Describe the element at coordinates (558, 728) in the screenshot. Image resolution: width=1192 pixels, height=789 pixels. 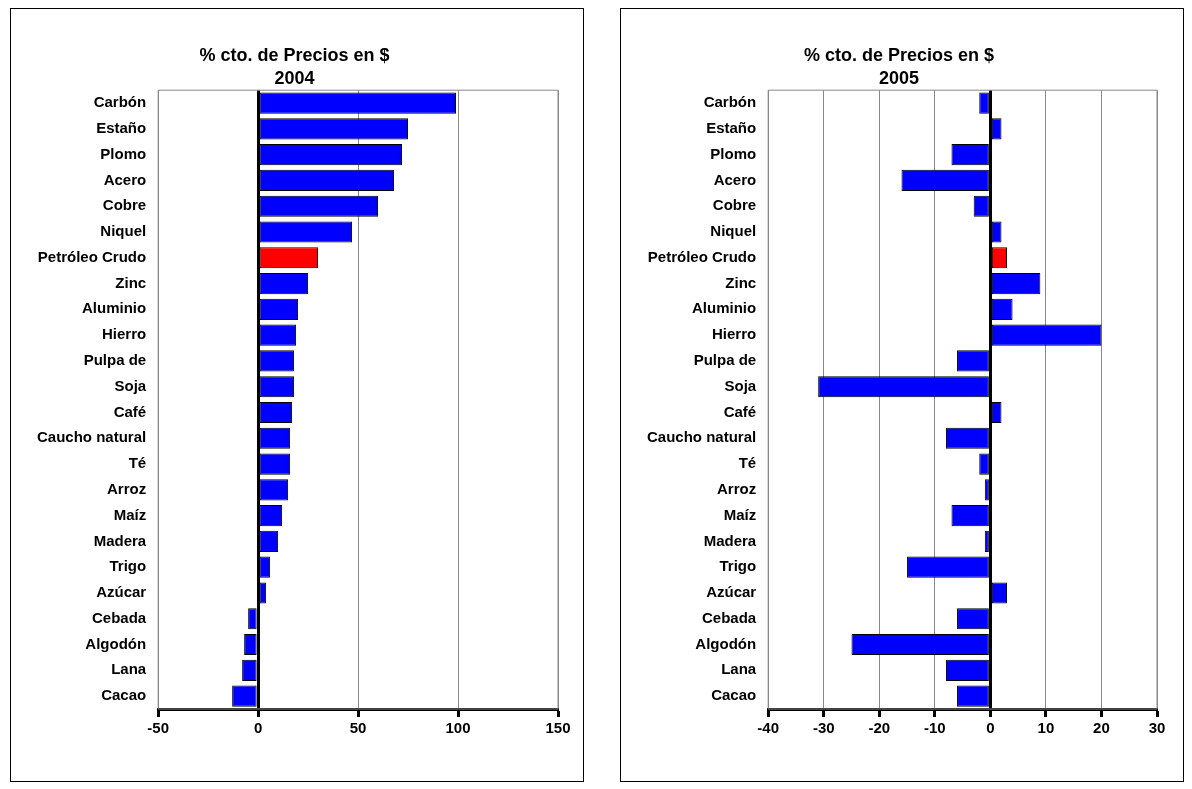
I see `x-tick-label: 150` at that location.